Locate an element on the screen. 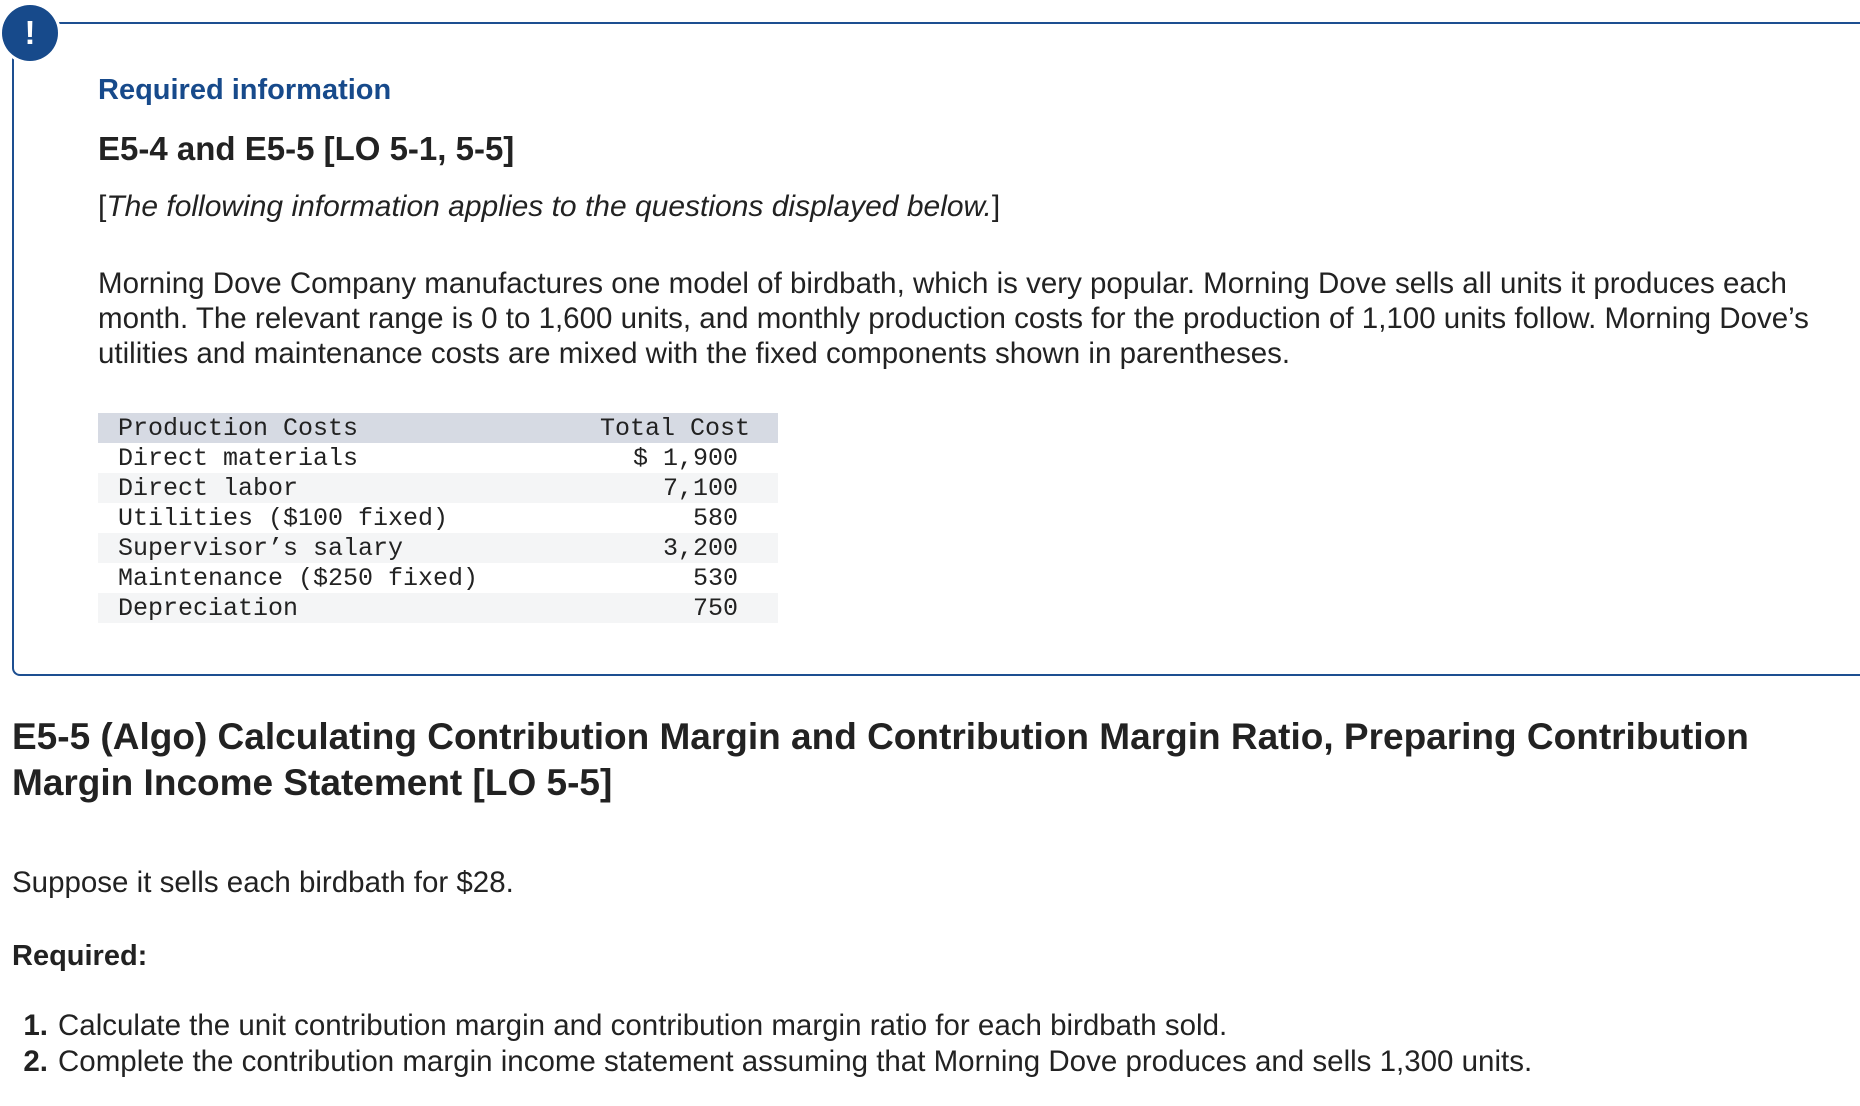  table-row: Direct labor 7,100 is located at coordinates (438, 488).